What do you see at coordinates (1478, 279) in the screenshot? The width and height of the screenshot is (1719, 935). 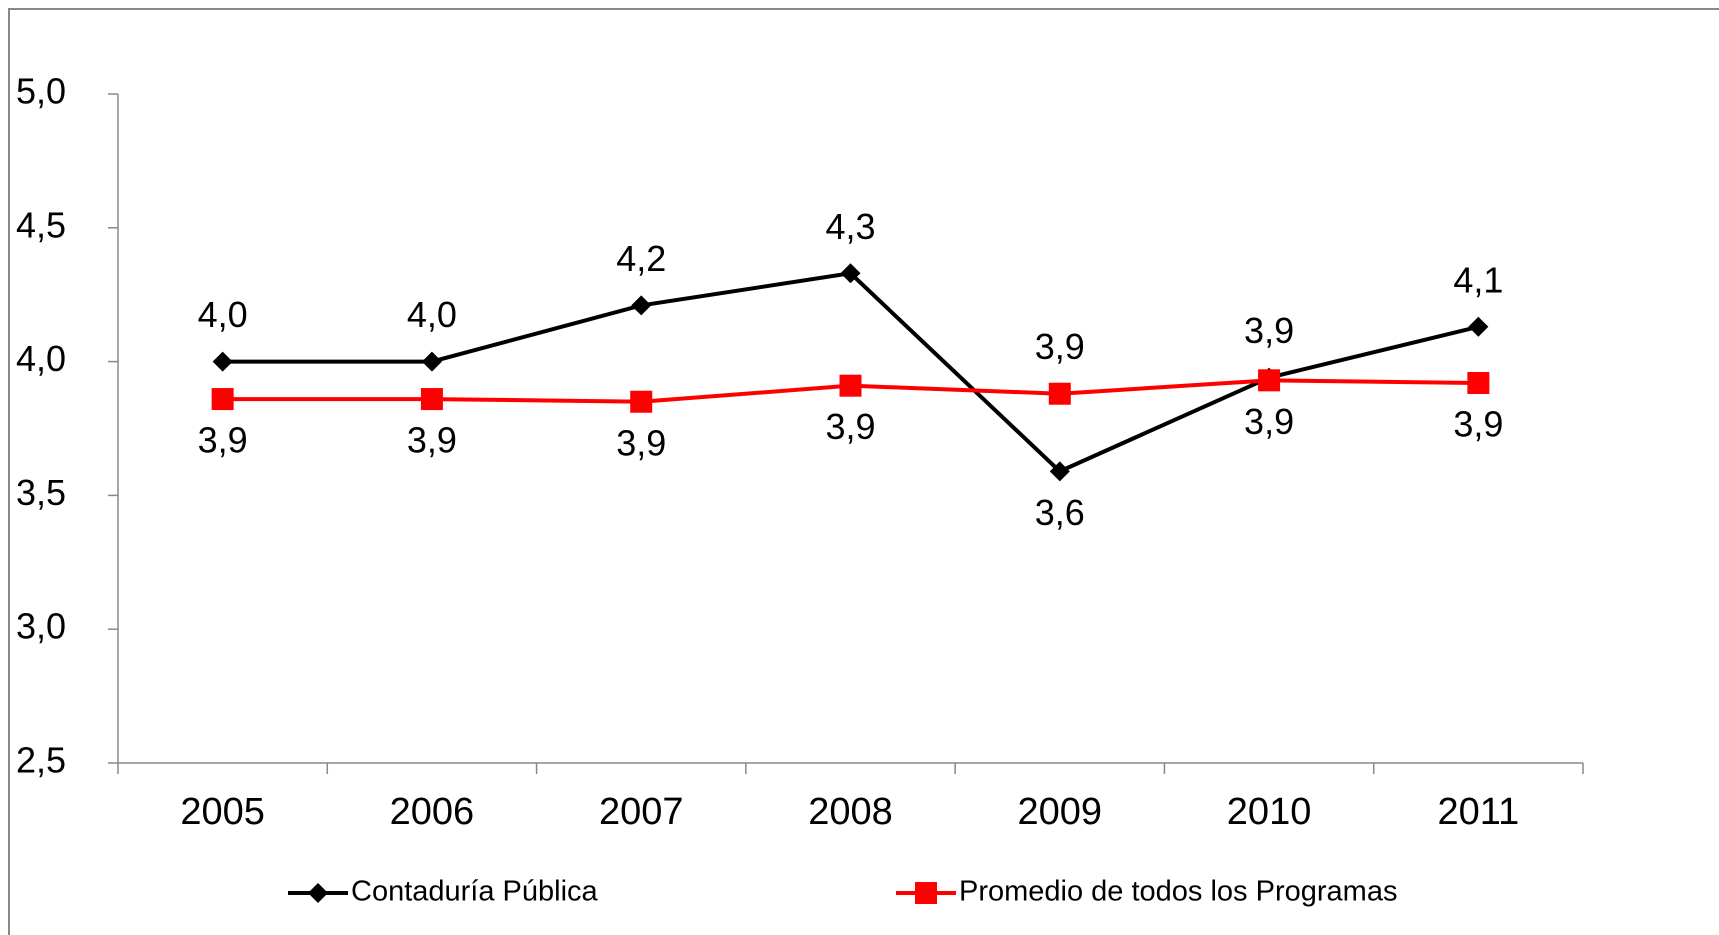 I see `data-label: 4,1` at bounding box center [1478, 279].